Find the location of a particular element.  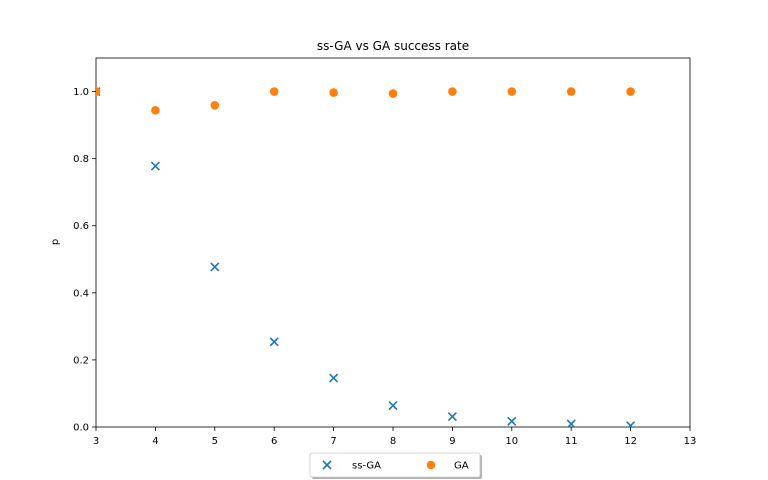

x-tick-label: 8 is located at coordinates (393, 441).